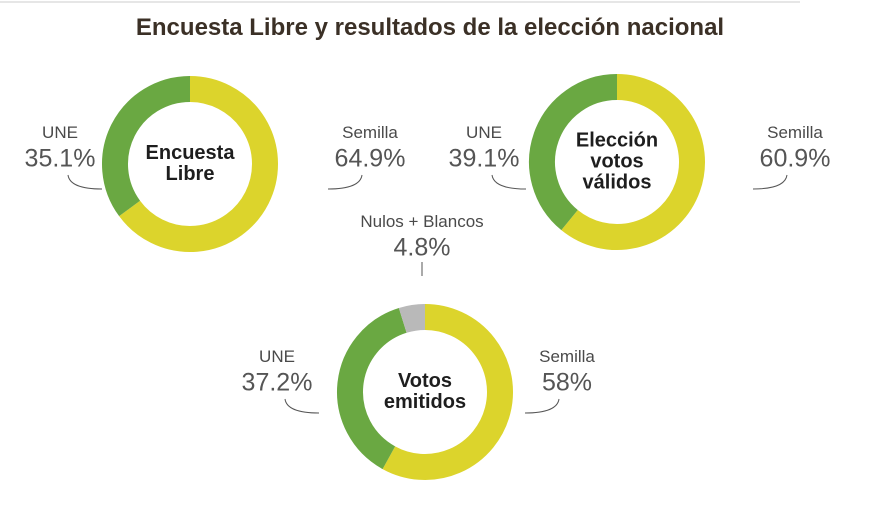 The image size is (880, 508). I want to click on value-label: 37.2%, so click(277, 382).